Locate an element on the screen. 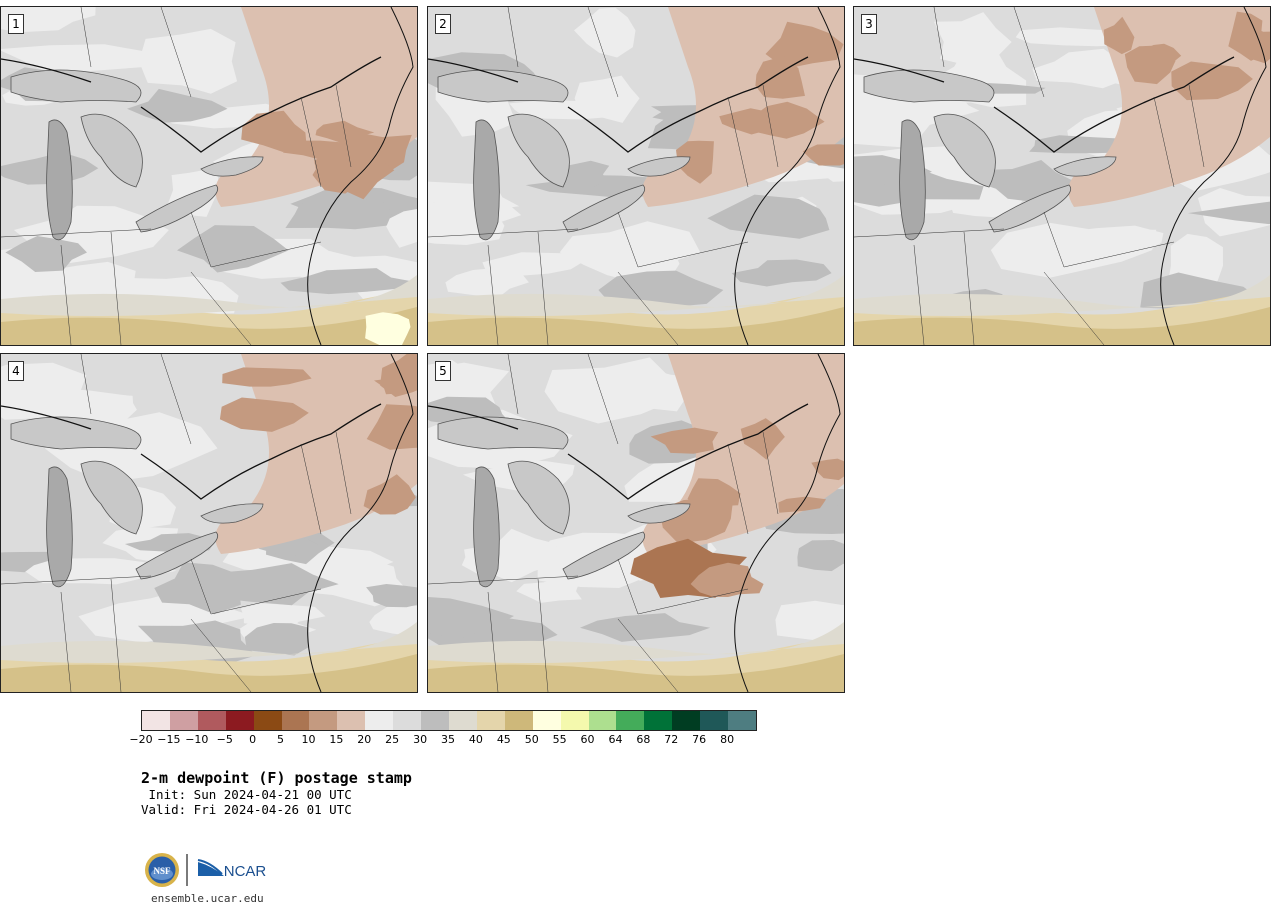 The image size is (1280, 910). colorbar is located at coordinates (449, 720).